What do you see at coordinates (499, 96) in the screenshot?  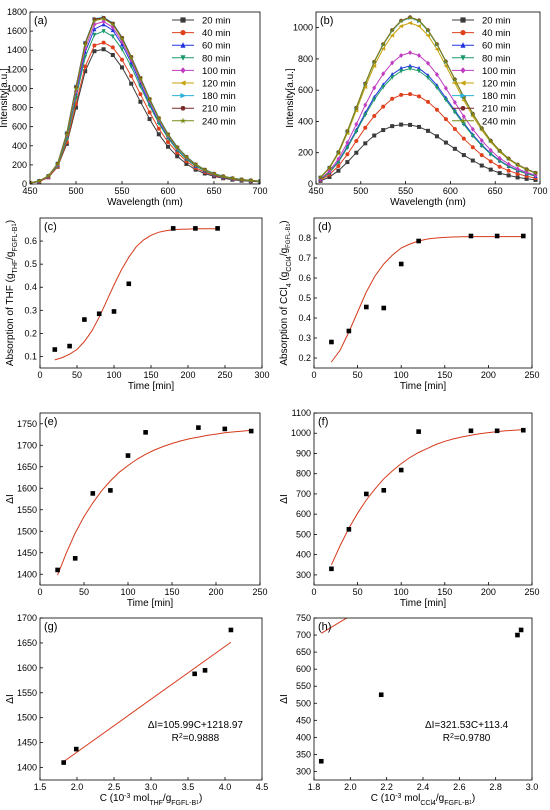 I see `legend-label: 180 min` at bounding box center [499, 96].